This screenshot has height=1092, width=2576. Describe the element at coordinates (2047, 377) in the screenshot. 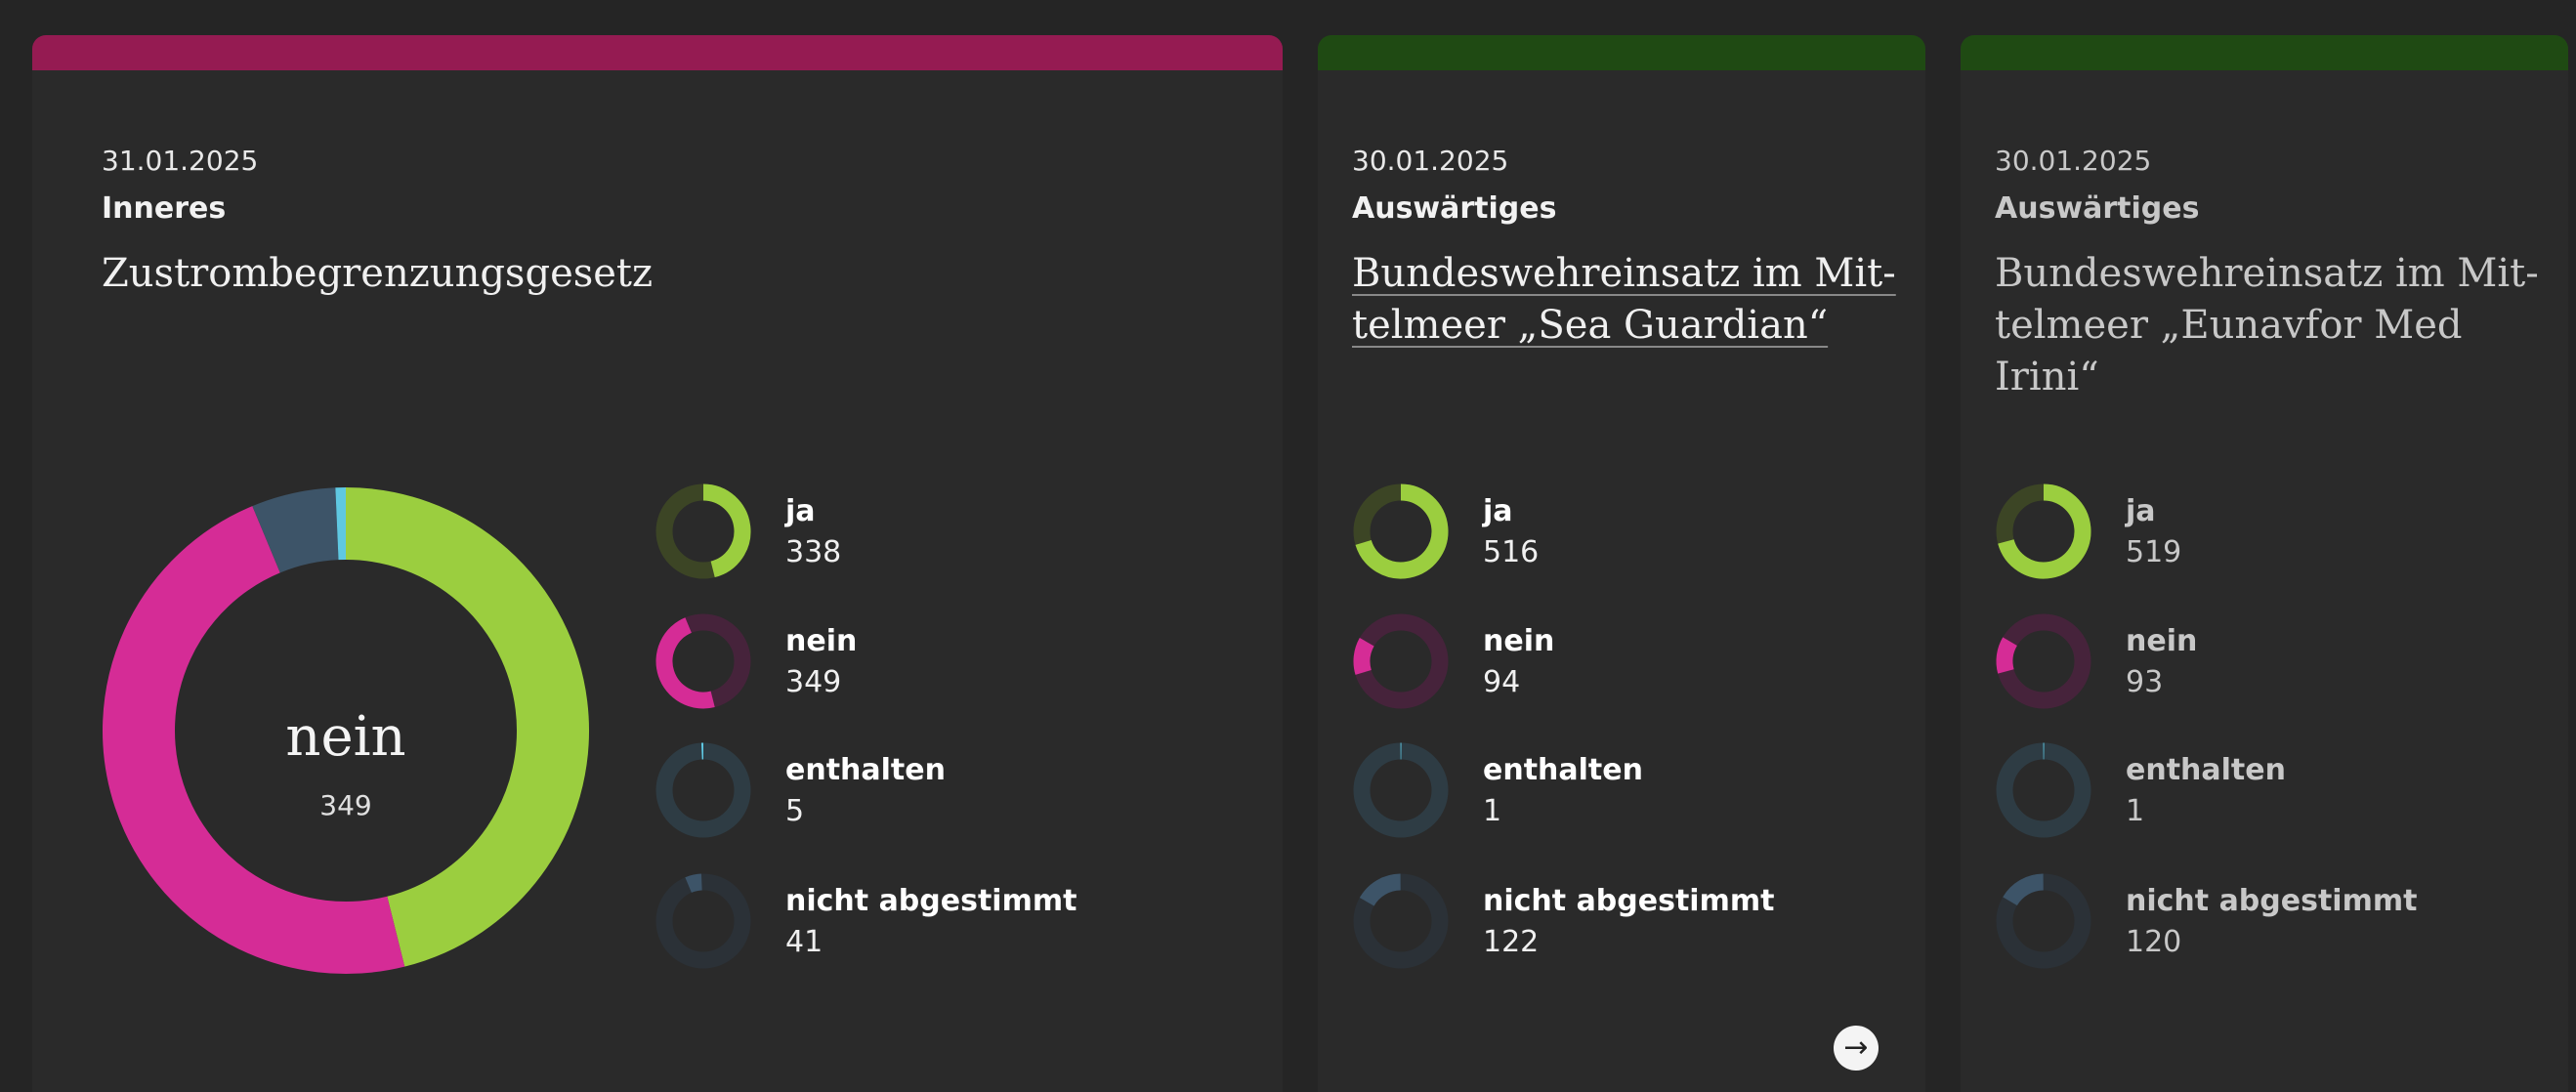

I see `card-title-line: Irini“` at that location.